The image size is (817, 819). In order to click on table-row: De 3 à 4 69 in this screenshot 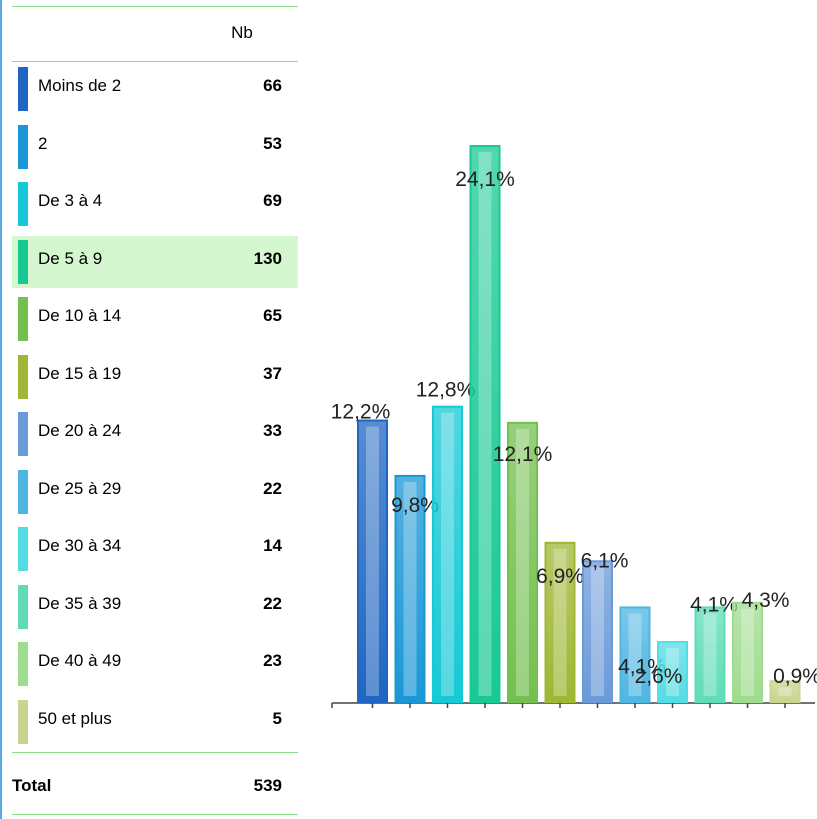, I will do `click(155, 204)`.